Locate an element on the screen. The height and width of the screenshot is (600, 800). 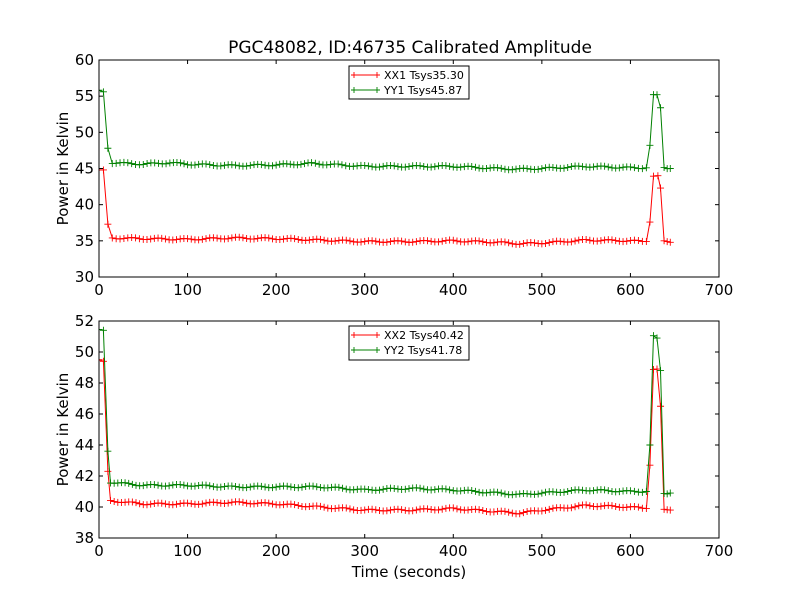
y-tick-label: 45 is located at coordinates (84, 169).